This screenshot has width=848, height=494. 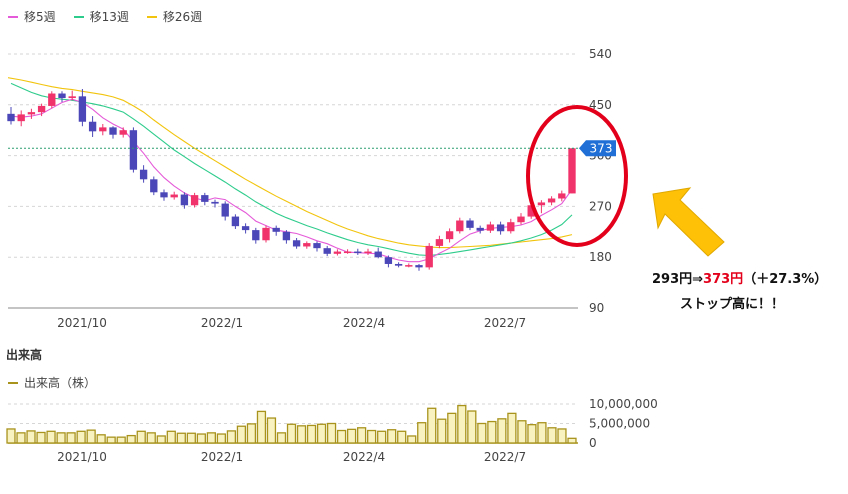 What do you see at coordinates (623, 404) in the screenshot?
I see `volume-tick-label: 10,000,000` at bounding box center [623, 404].